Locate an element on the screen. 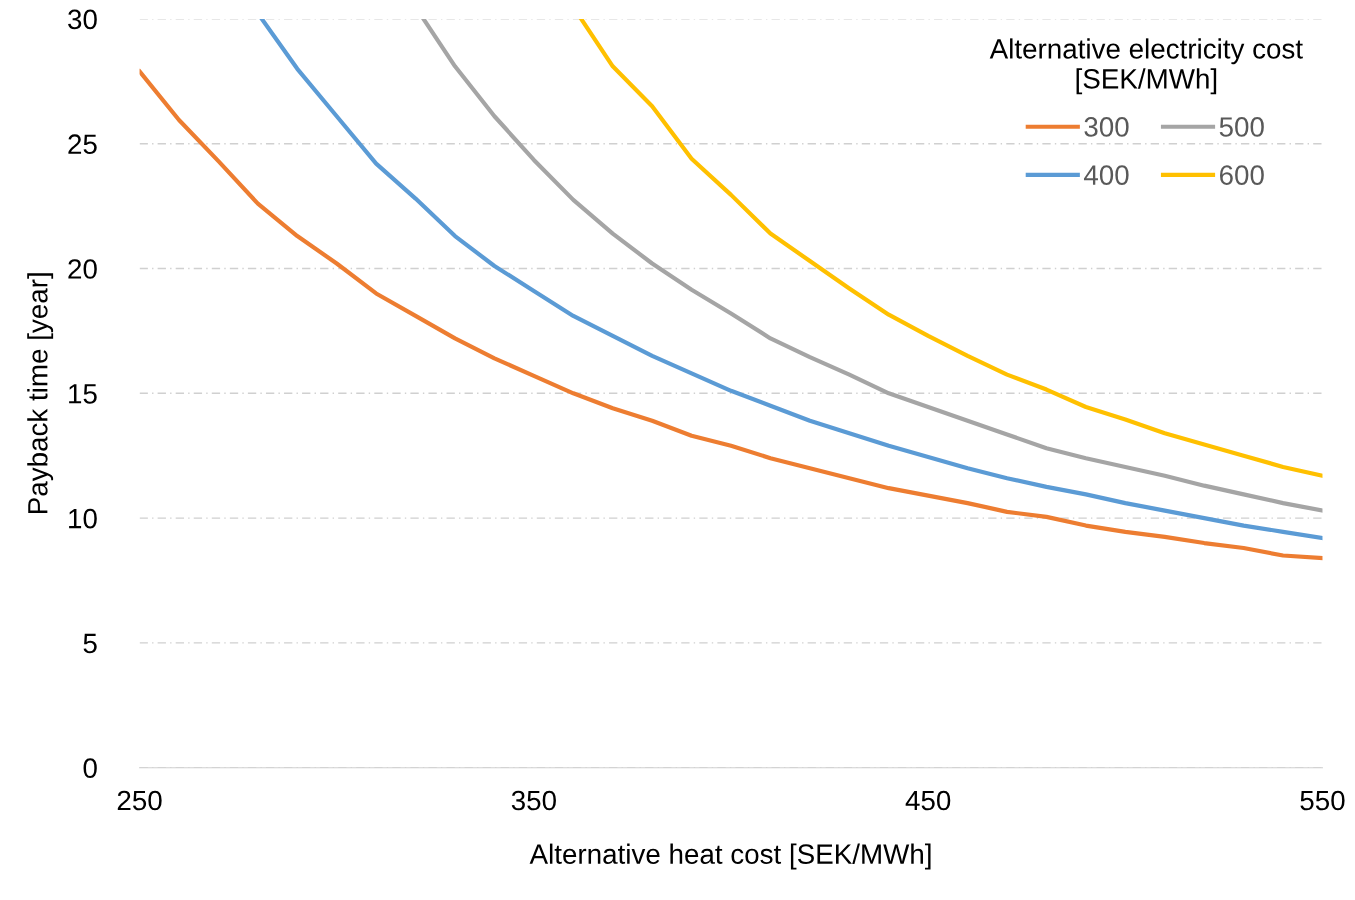  x-tick-label: 550 is located at coordinates (1322, 800).